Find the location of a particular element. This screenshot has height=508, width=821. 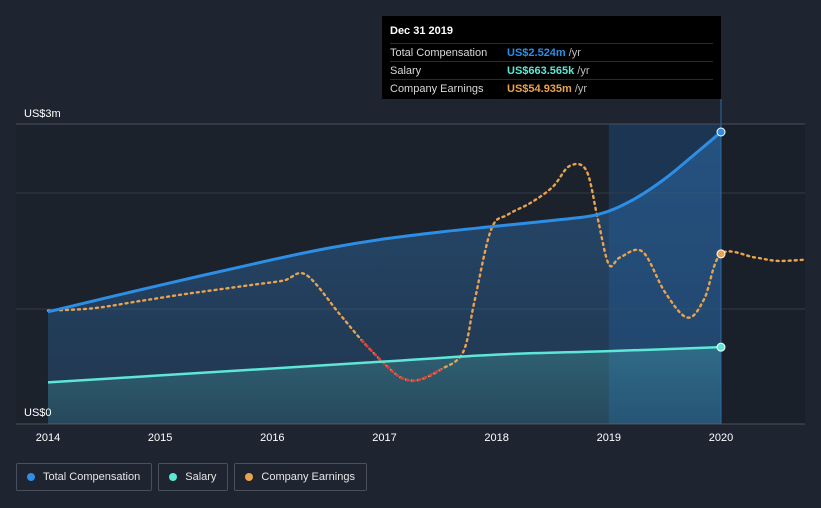

tooltip-row-company-earnings: Company Earnings US$54.935m /yr is located at coordinates (551, 88).